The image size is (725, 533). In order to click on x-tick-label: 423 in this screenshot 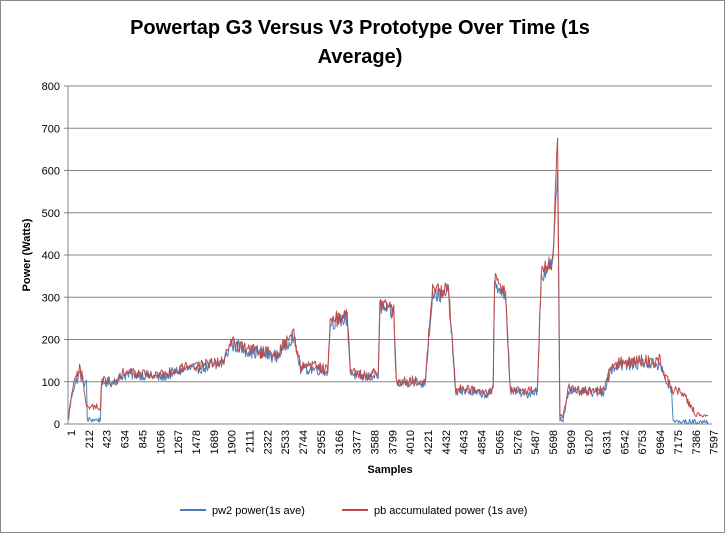, I will do `click(108, 439)`.